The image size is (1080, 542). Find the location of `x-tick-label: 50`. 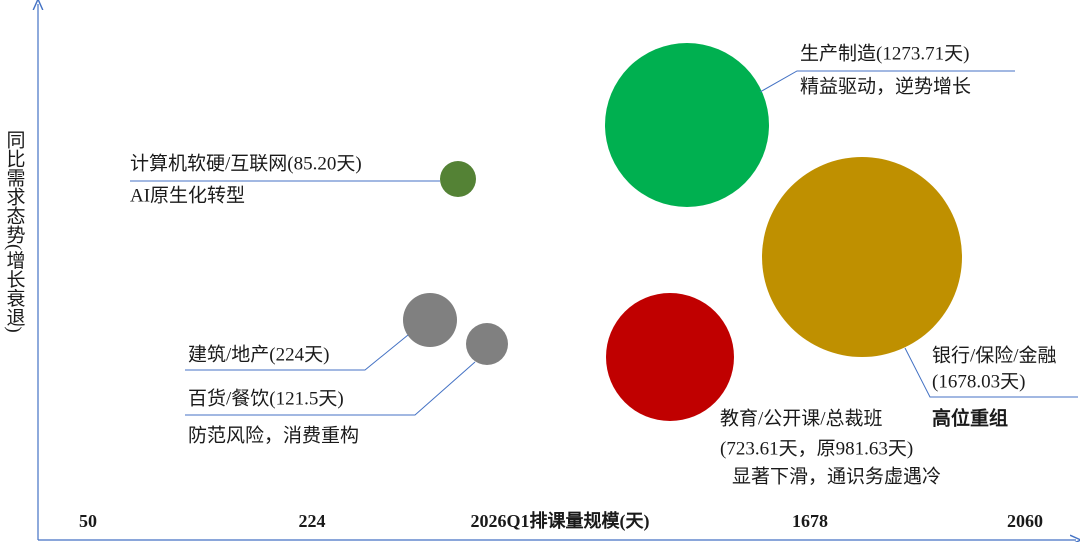

x-tick-label: 50 is located at coordinates (88, 521).